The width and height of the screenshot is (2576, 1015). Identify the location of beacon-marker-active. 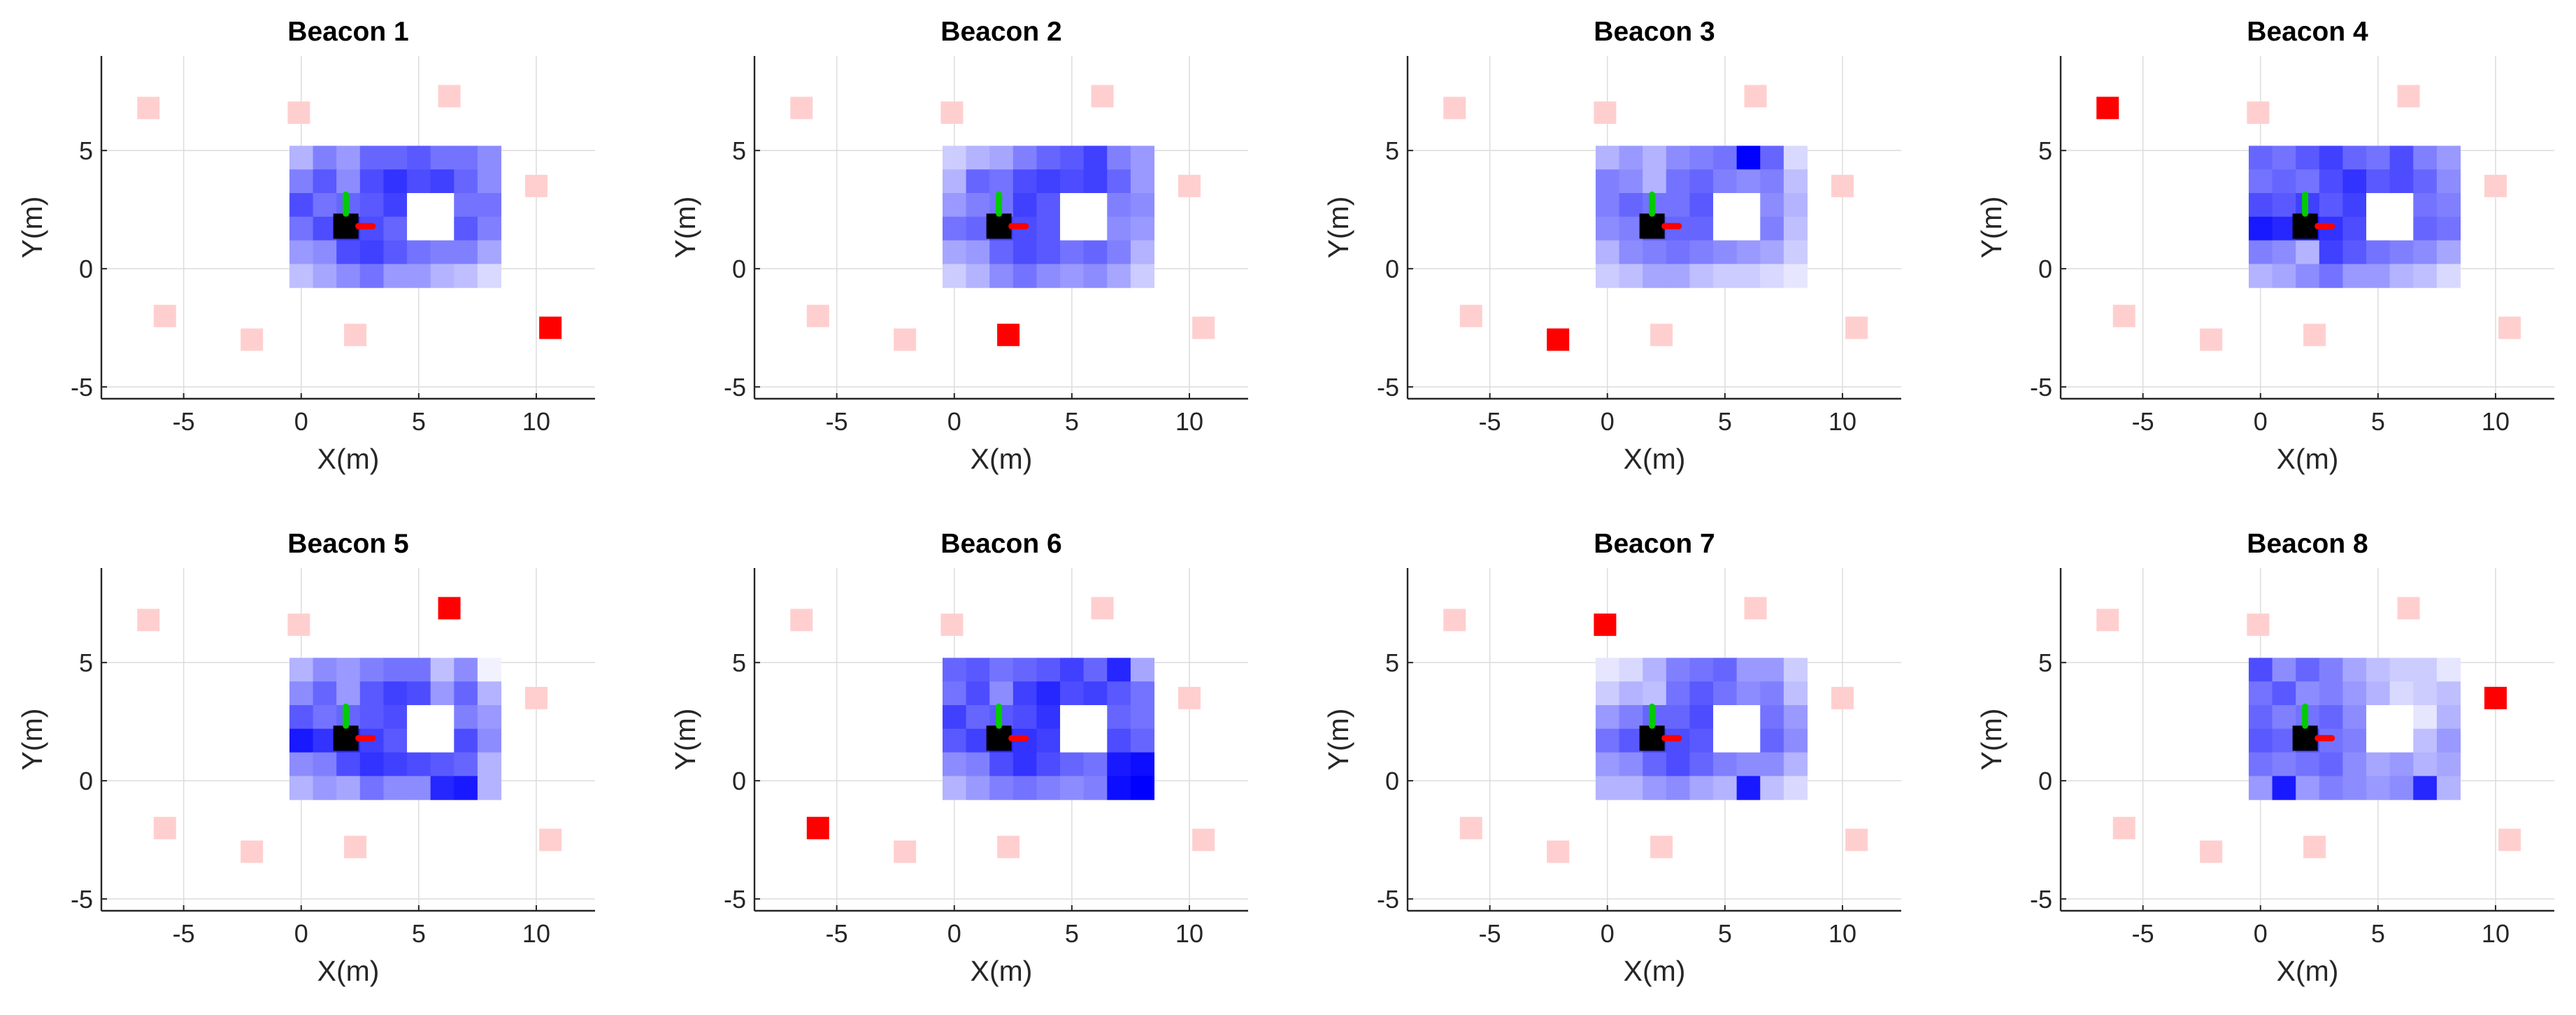
(550, 328).